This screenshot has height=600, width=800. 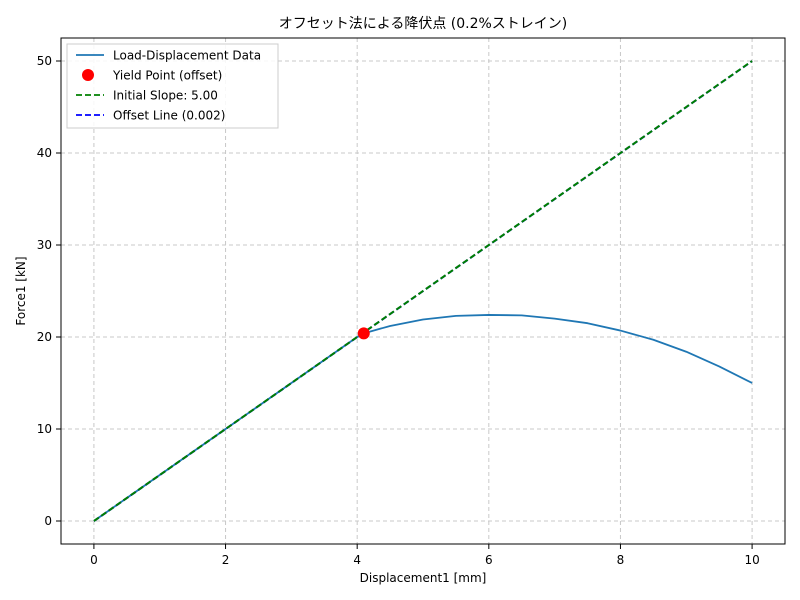 What do you see at coordinates (44, 61) in the screenshot?
I see `y-tick-label-5: 50` at bounding box center [44, 61].